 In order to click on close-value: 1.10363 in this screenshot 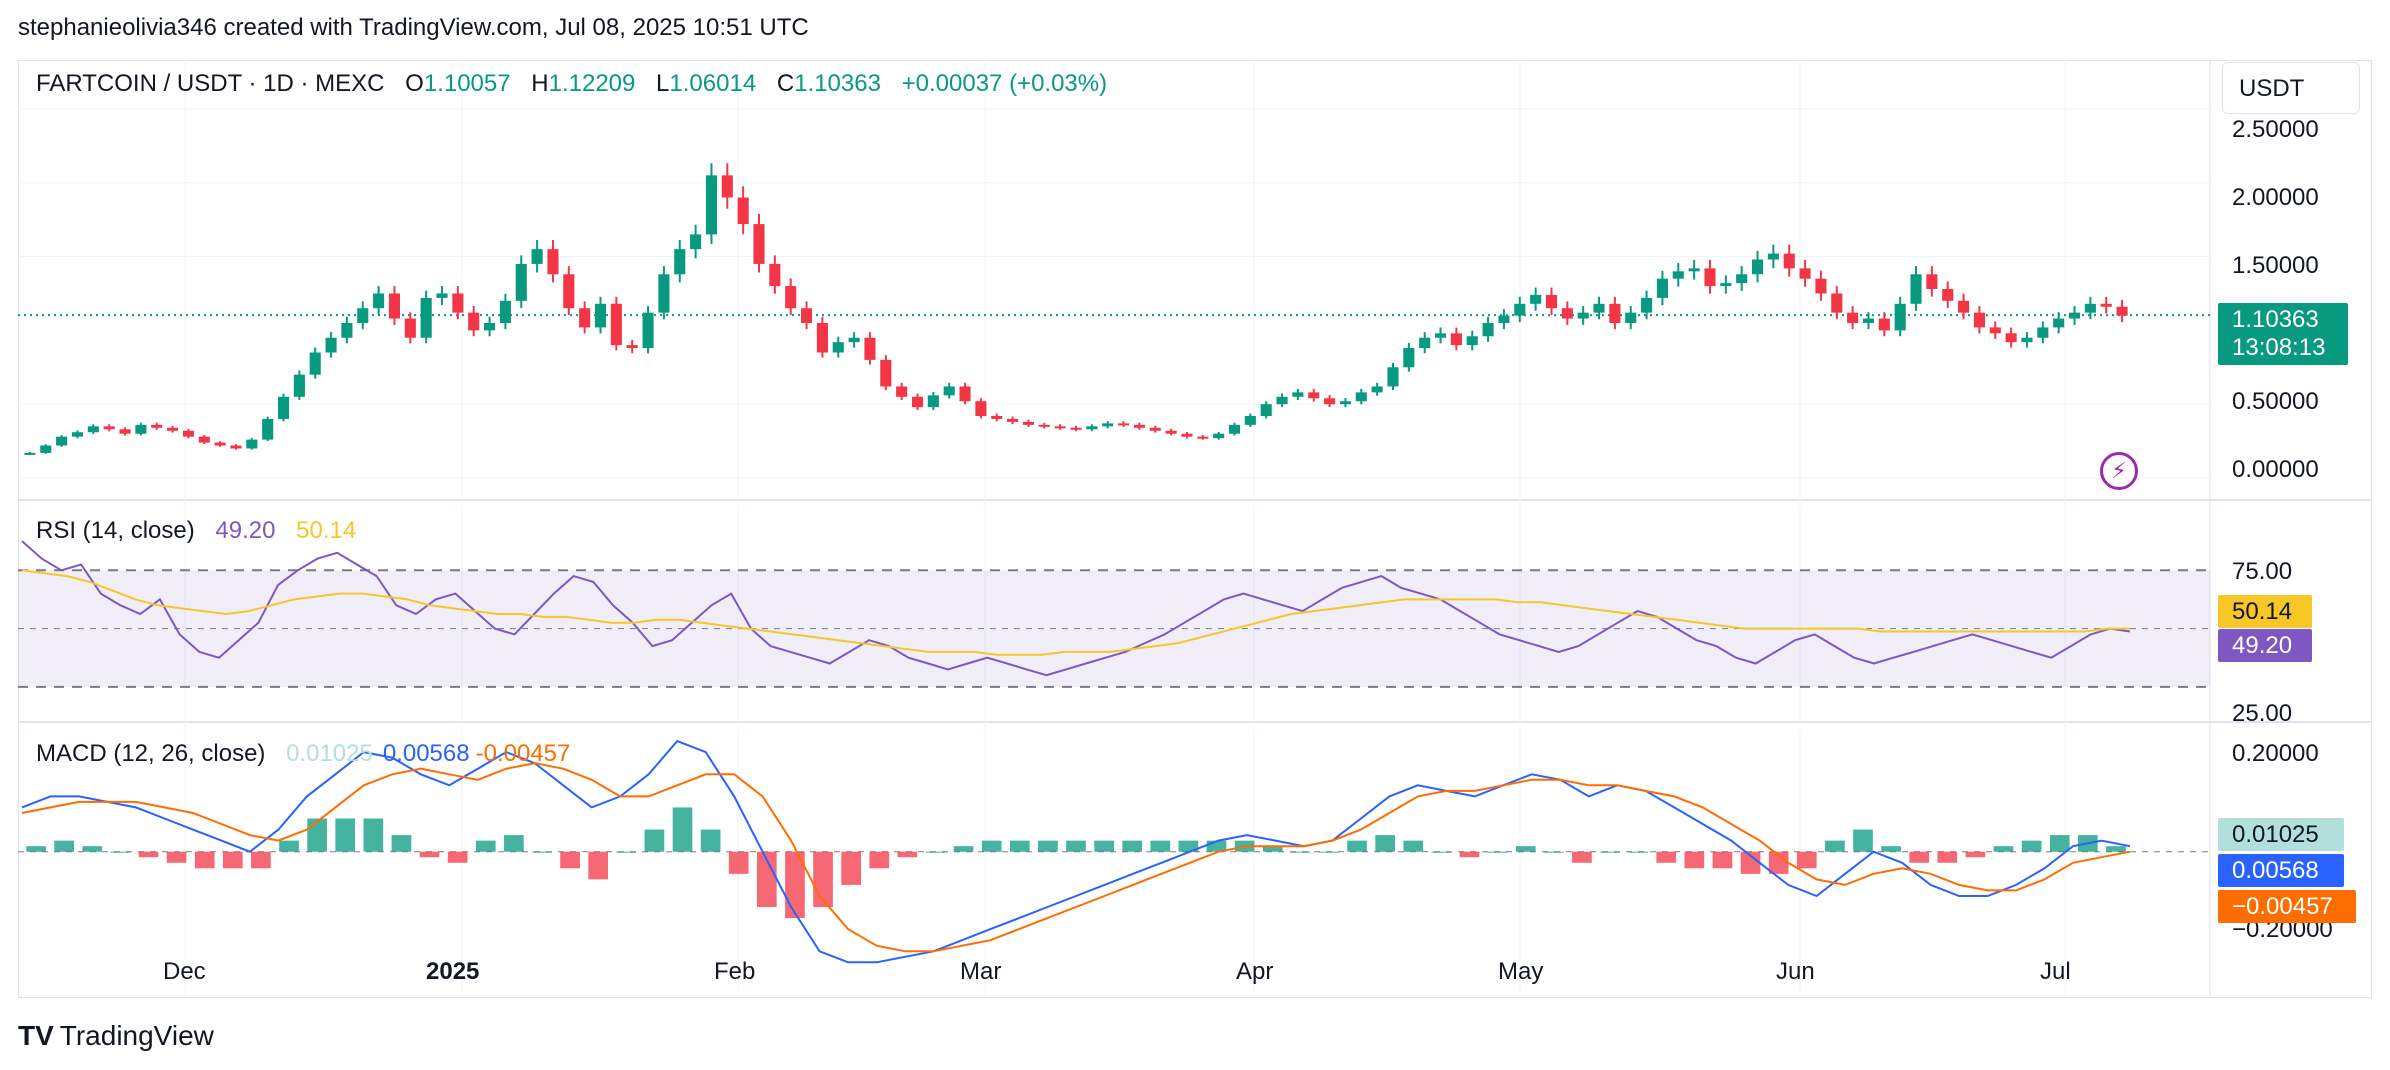, I will do `click(837, 83)`.